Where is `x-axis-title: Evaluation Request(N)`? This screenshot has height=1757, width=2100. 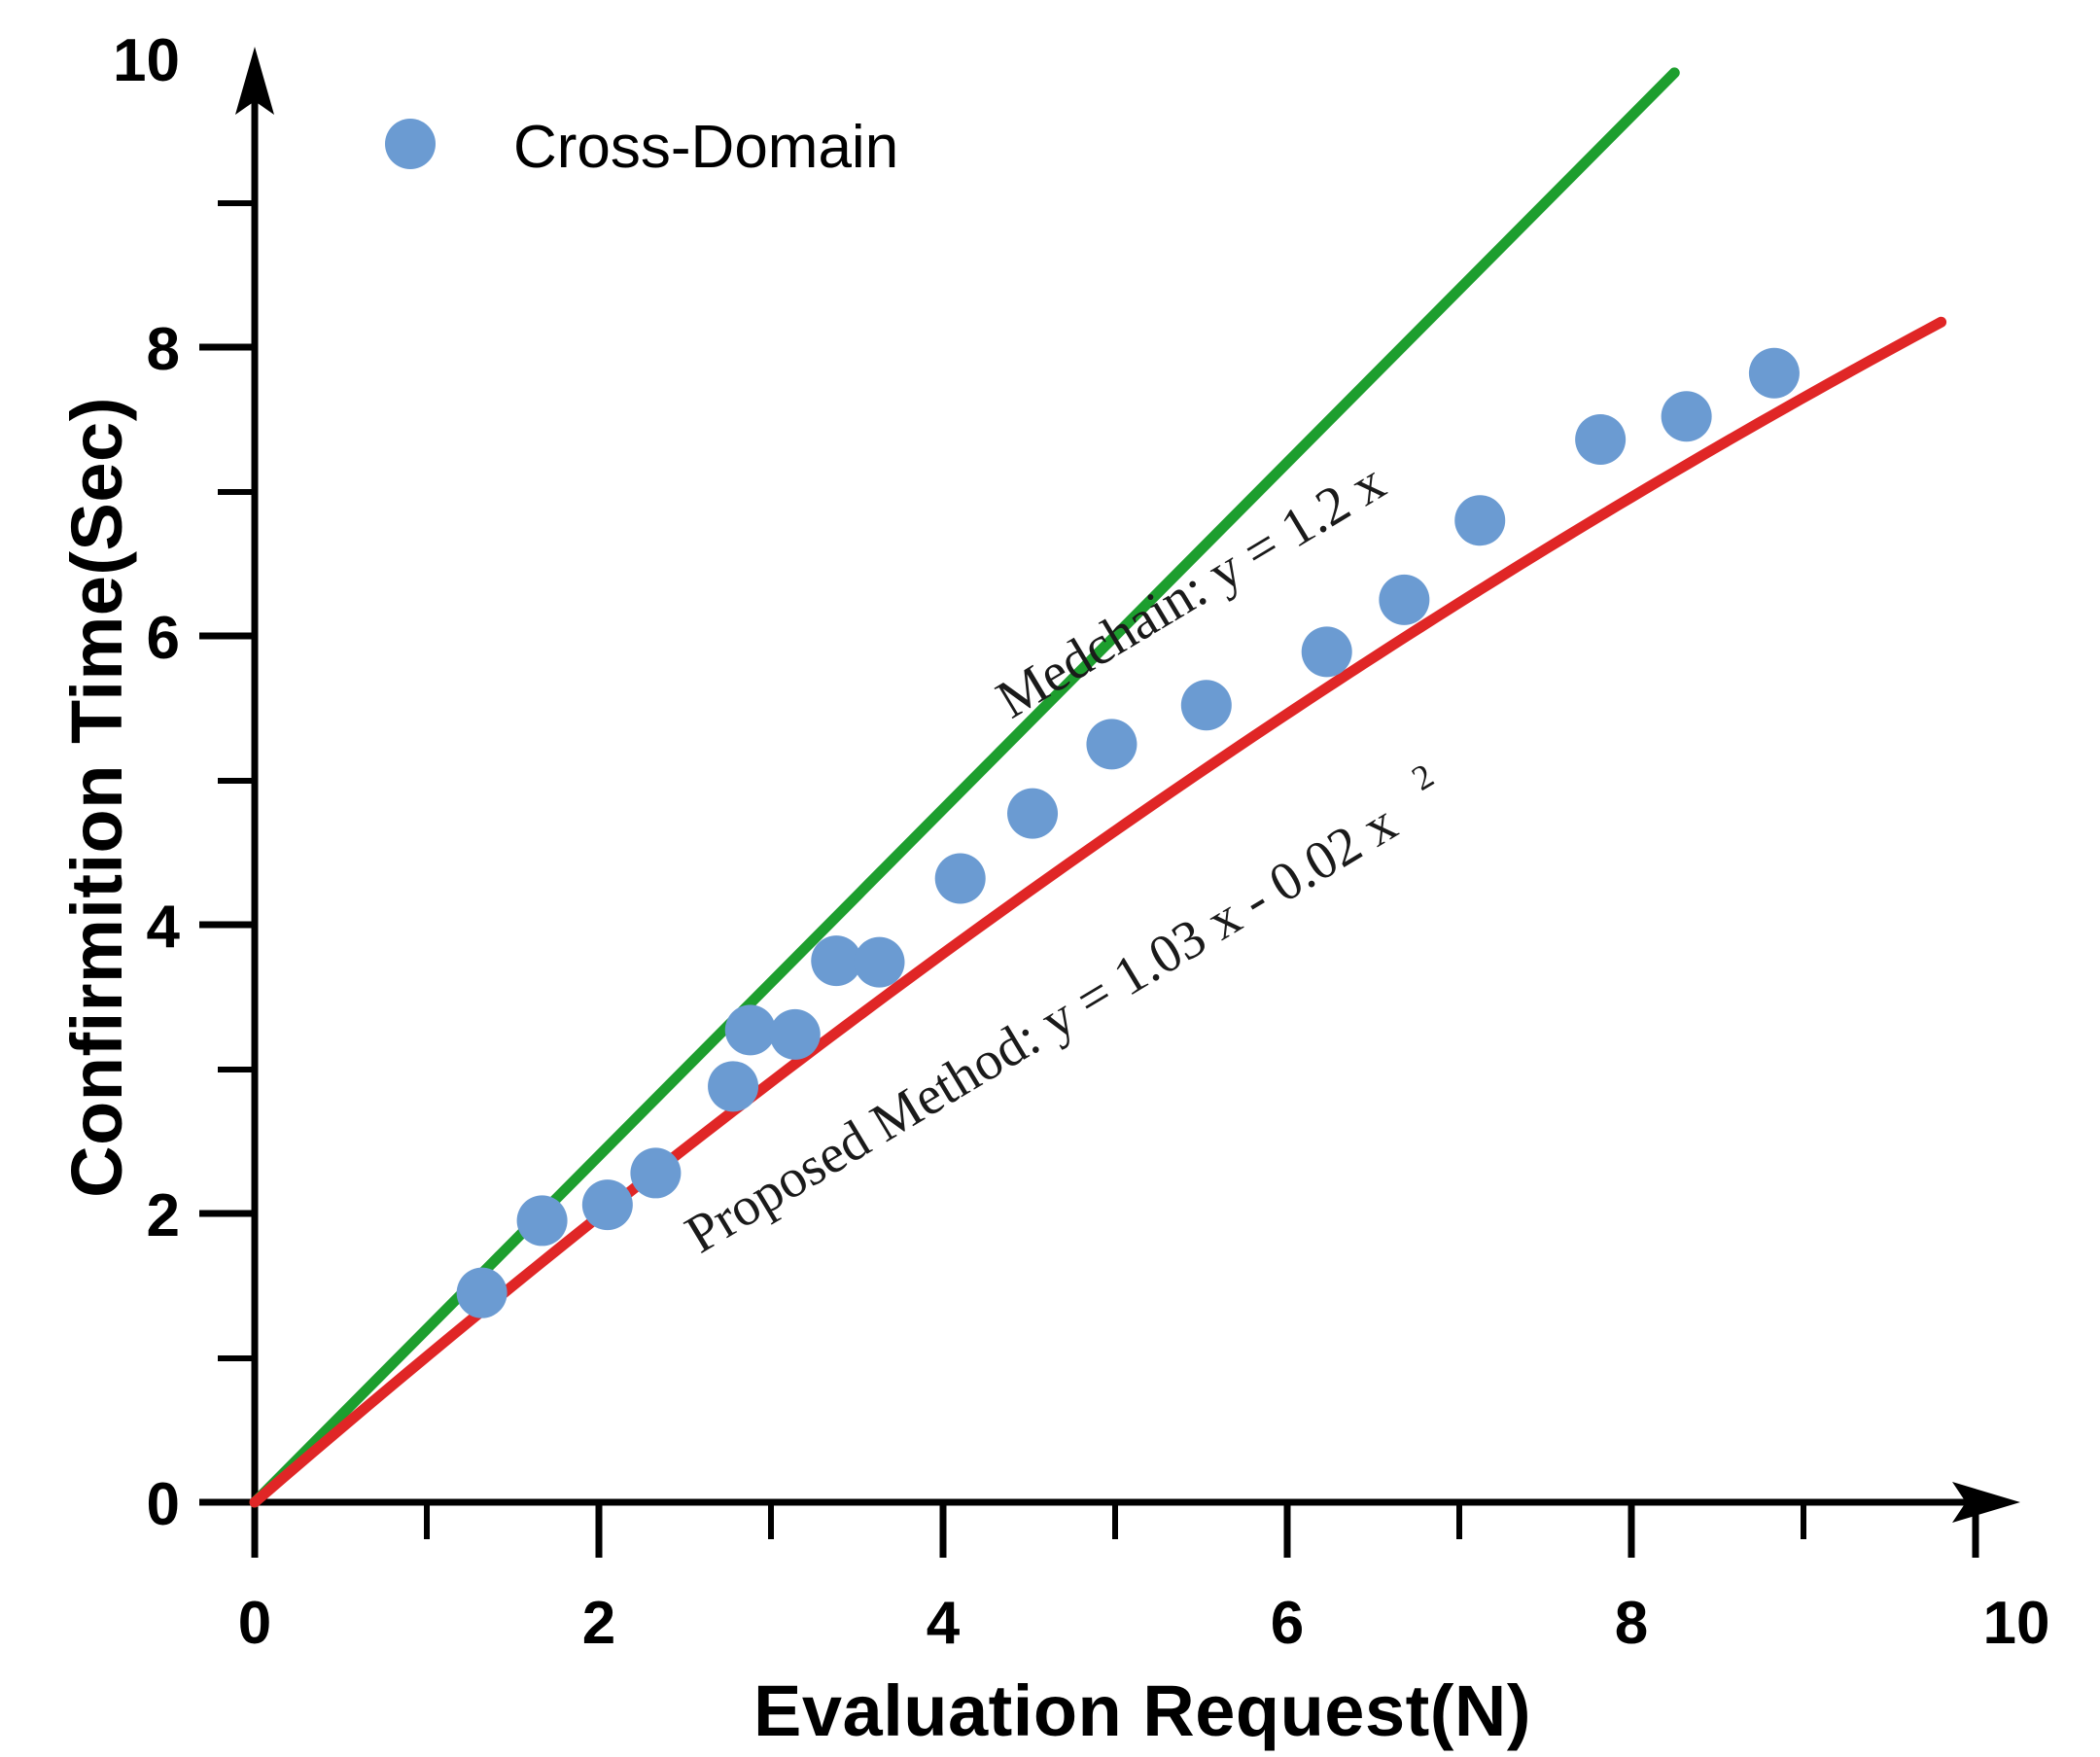
x-axis-title: Evaluation Request(N) is located at coordinates (1142, 1710).